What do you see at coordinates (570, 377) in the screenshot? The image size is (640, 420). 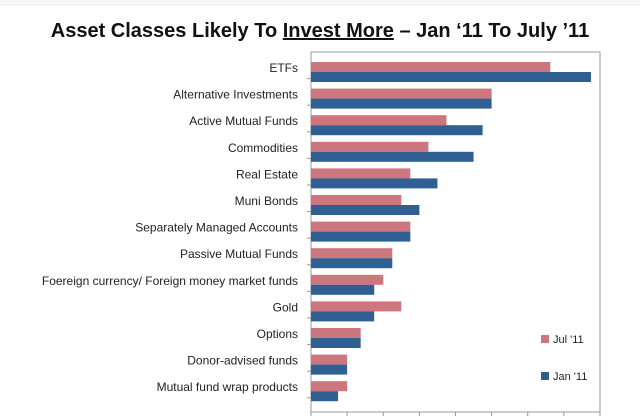 I see `legend-label-jan-11: Jan '11` at bounding box center [570, 377].